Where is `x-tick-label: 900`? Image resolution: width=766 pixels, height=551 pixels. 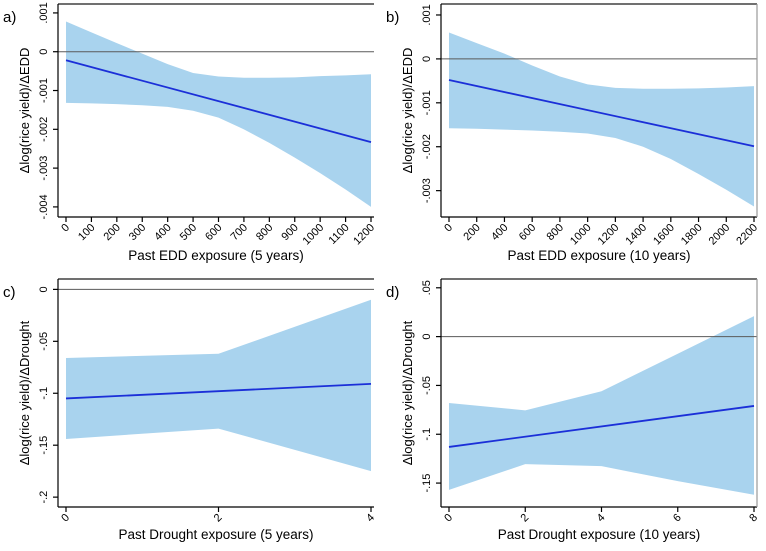
x-tick-label: 900 is located at coordinates (289, 232).